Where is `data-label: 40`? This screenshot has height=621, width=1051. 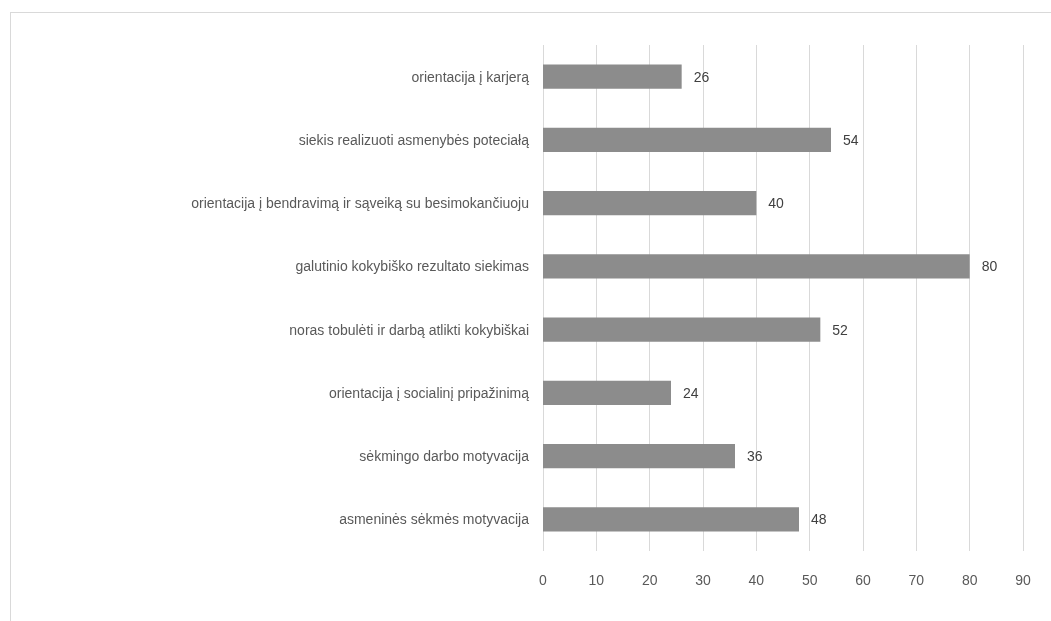
data-label: 40 is located at coordinates (776, 203).